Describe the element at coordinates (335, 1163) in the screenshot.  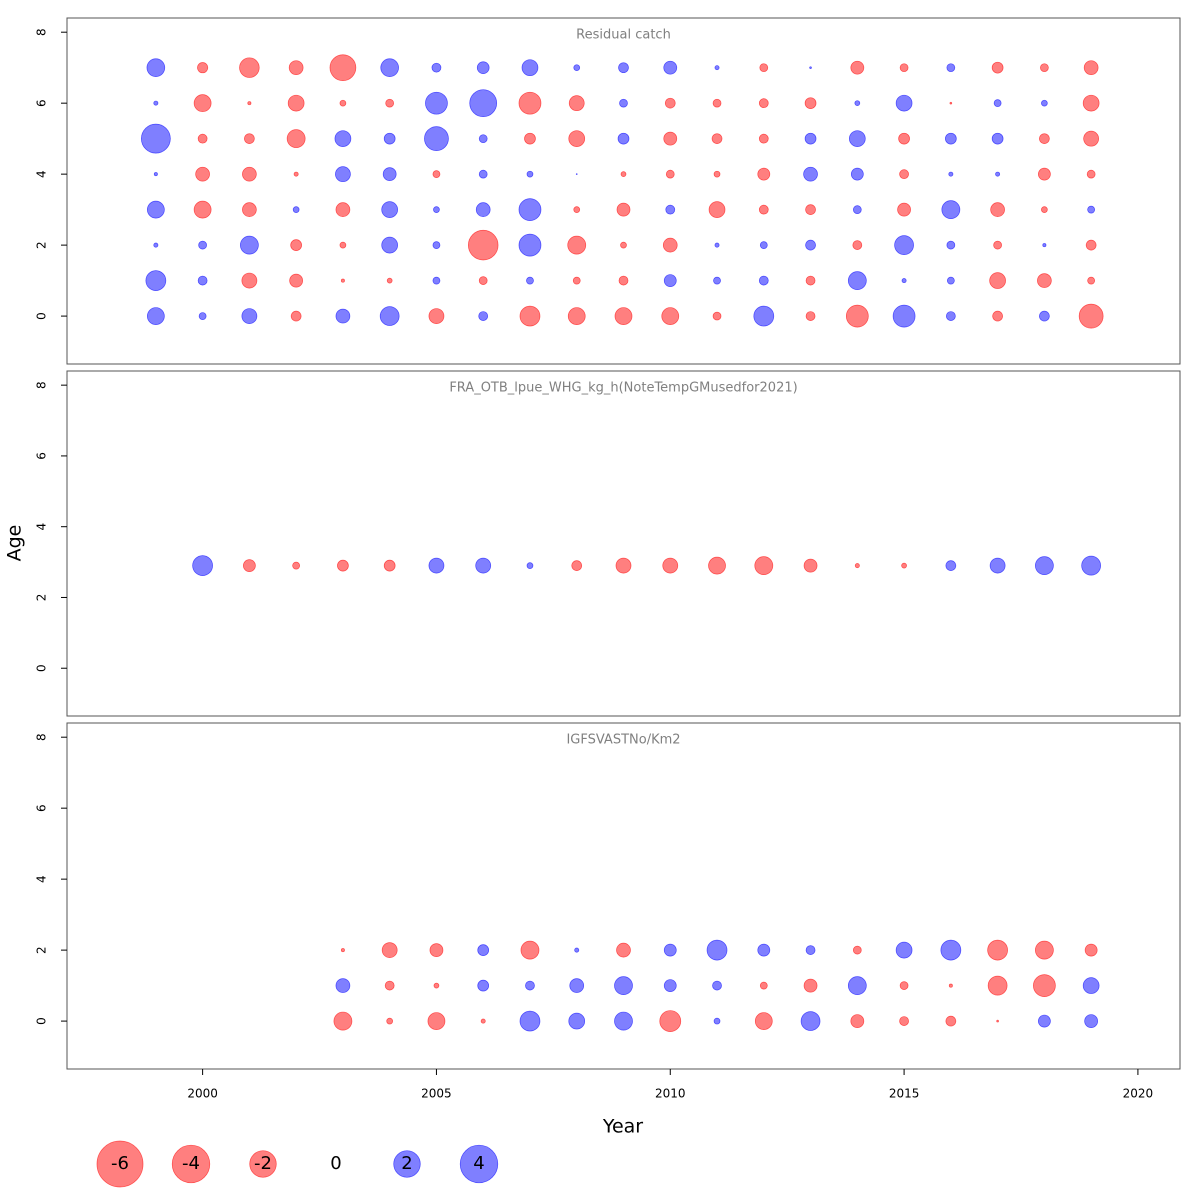
I see `legend-label: 0` at that location.